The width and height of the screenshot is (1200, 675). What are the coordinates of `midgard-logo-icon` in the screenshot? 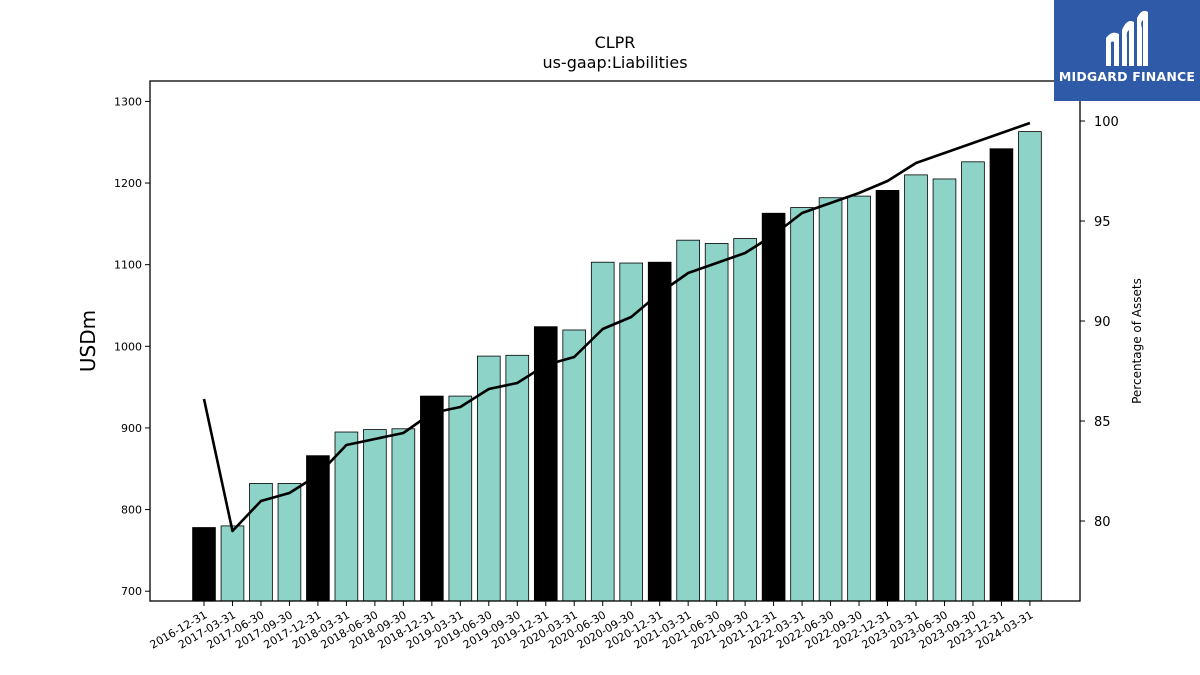 It's located at (1127, 38).